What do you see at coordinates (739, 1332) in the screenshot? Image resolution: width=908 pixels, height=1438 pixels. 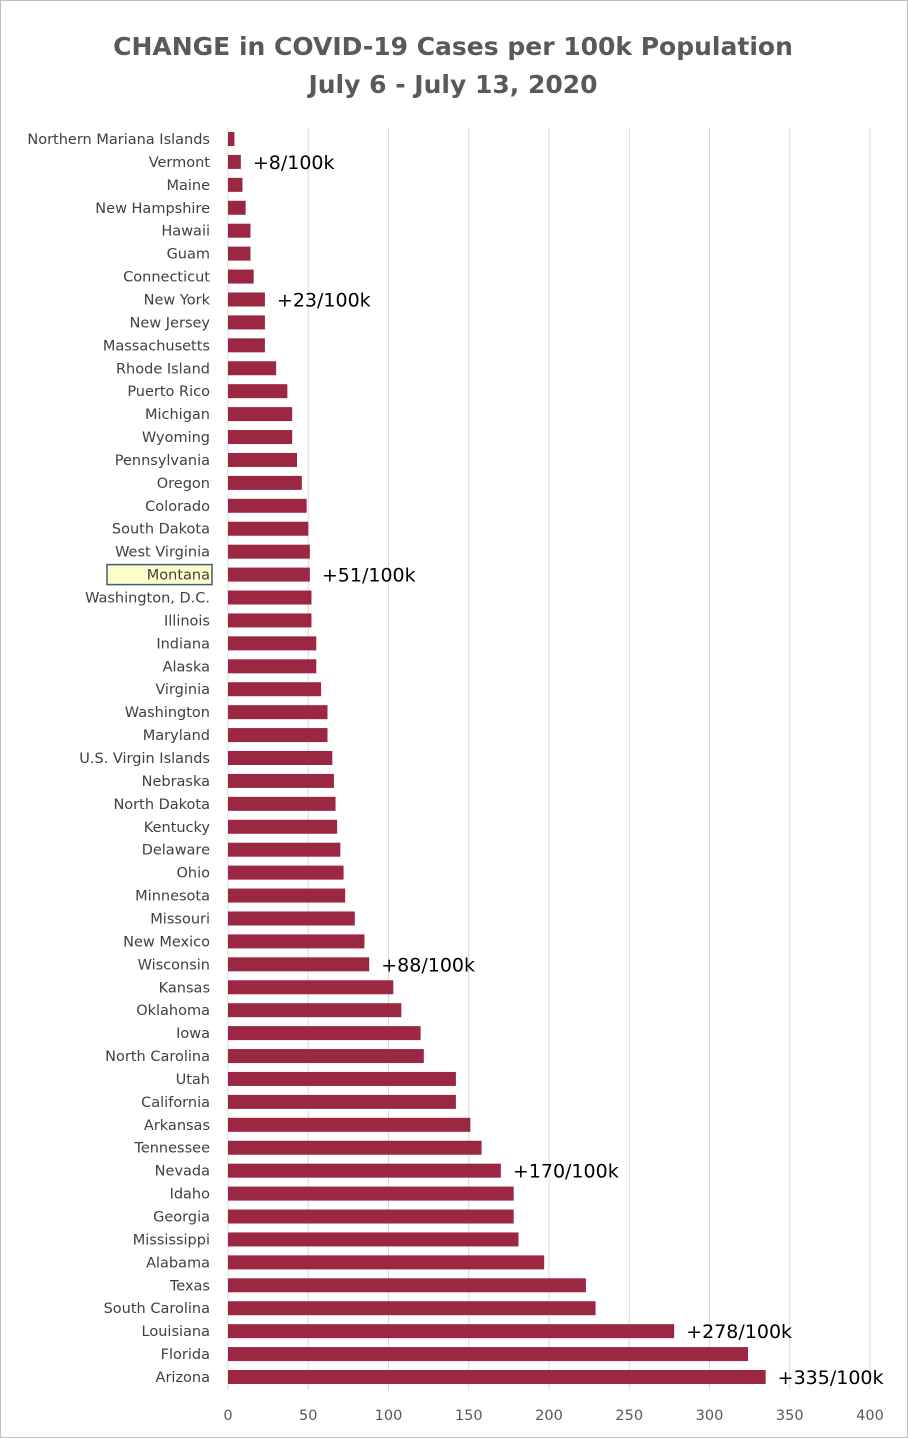 I see `annotation-label: +278/100k` at bounding box center [739, 1332].